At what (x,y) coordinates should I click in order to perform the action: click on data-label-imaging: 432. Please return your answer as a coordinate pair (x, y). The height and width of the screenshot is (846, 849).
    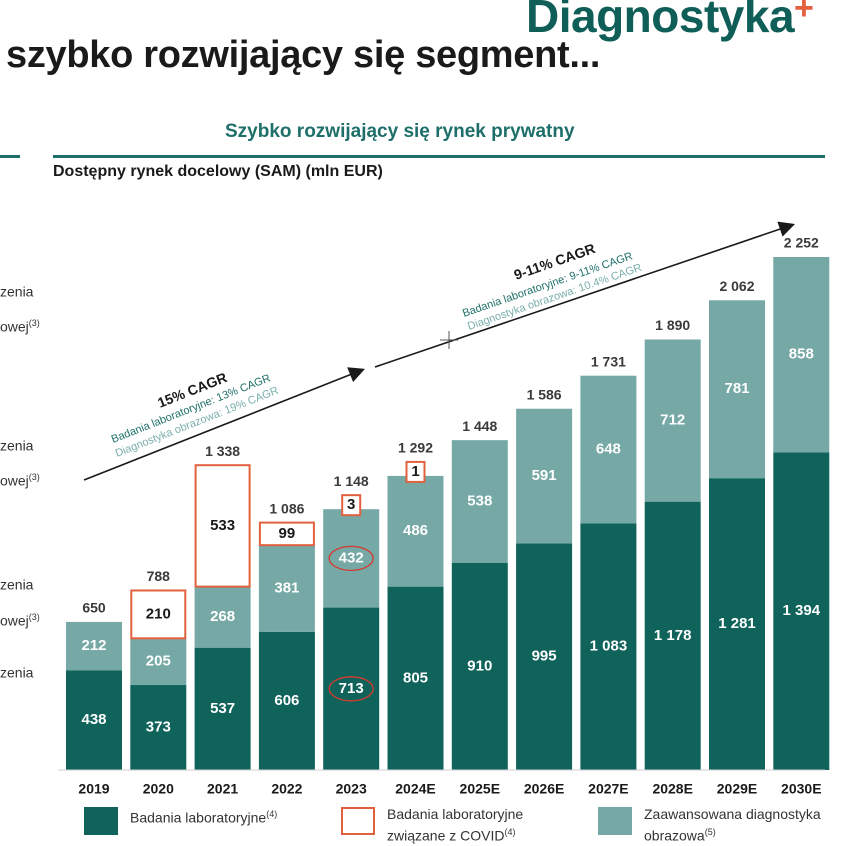
    Looking at the image, I should click on (351, 557).